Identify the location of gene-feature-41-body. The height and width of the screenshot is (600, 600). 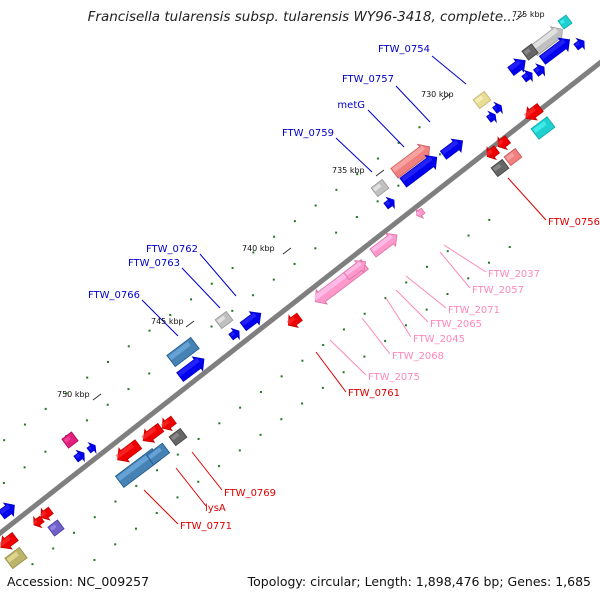
(7, 511).